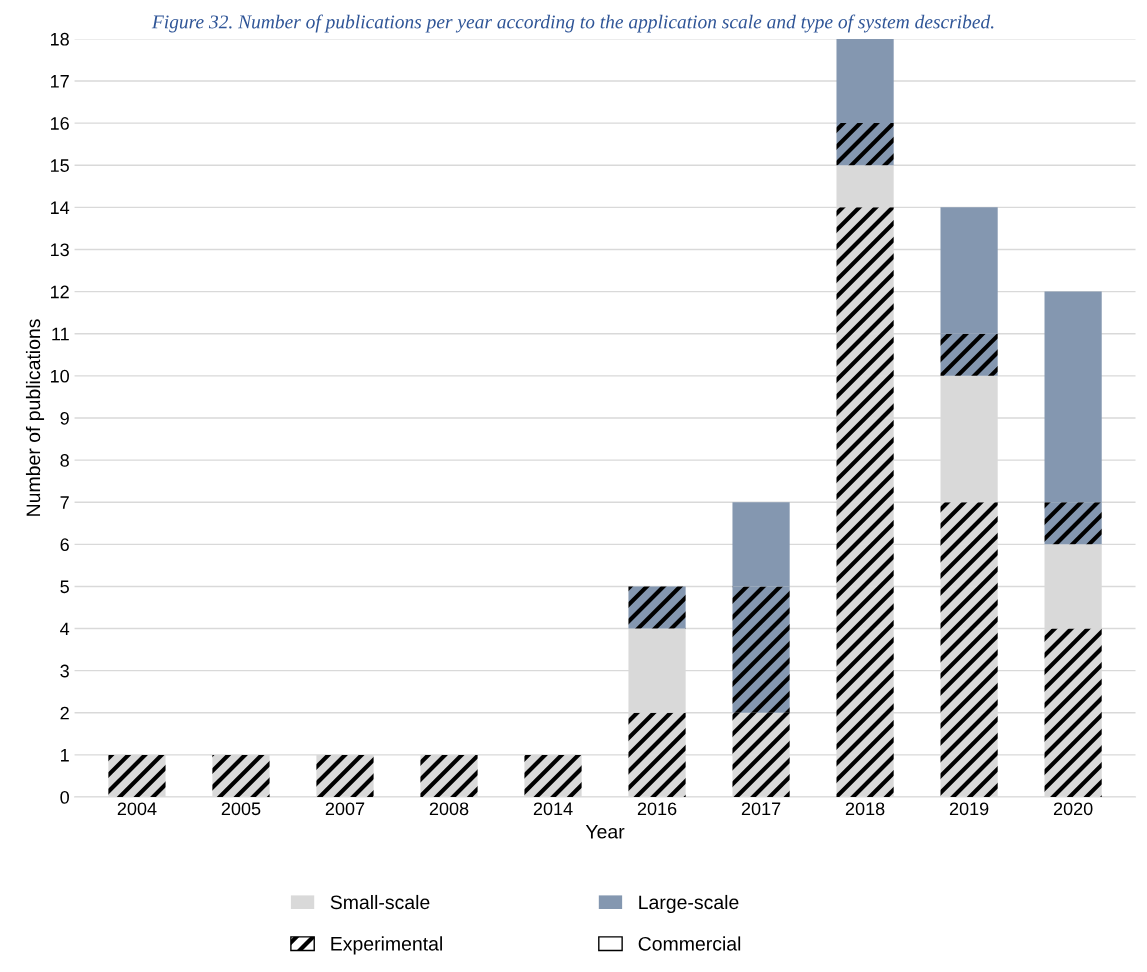  I want to click on x-tick-label: 2007, so click(345, 809).